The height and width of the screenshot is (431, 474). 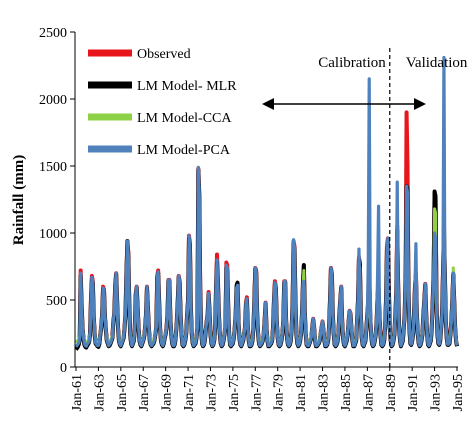 What do you see at coordinates (458, 392) in the screenshot?
I see `x-tick-label: Jan-95` at bounding box center [458, 392].